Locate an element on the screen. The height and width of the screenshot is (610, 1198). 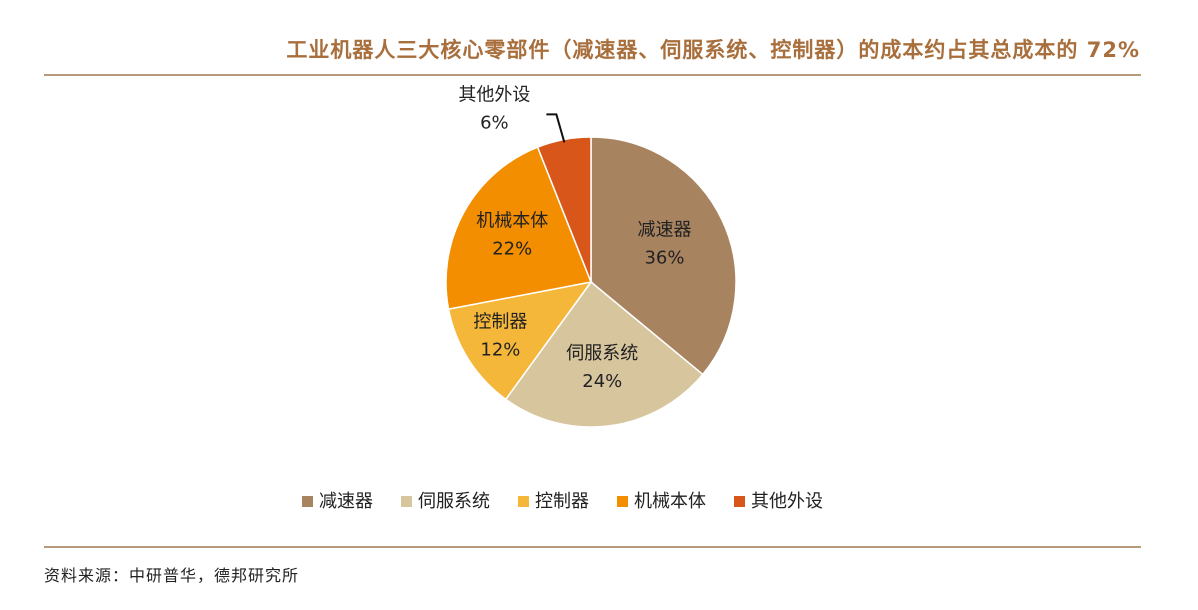
source-note: 资料来源：中研普华，德邦研究所 is located at coordinates (172, 575).